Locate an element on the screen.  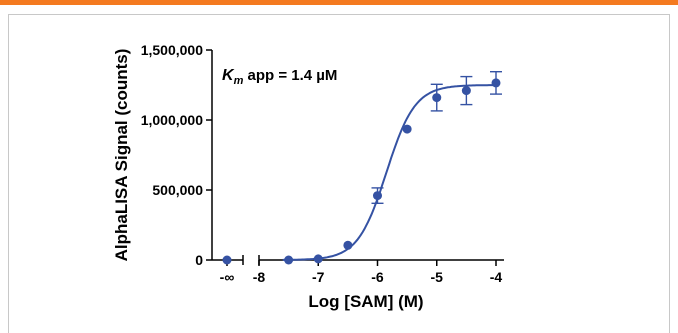
km-annotation-rest: app = 1.4 µM is located at coordinates (290, 75).